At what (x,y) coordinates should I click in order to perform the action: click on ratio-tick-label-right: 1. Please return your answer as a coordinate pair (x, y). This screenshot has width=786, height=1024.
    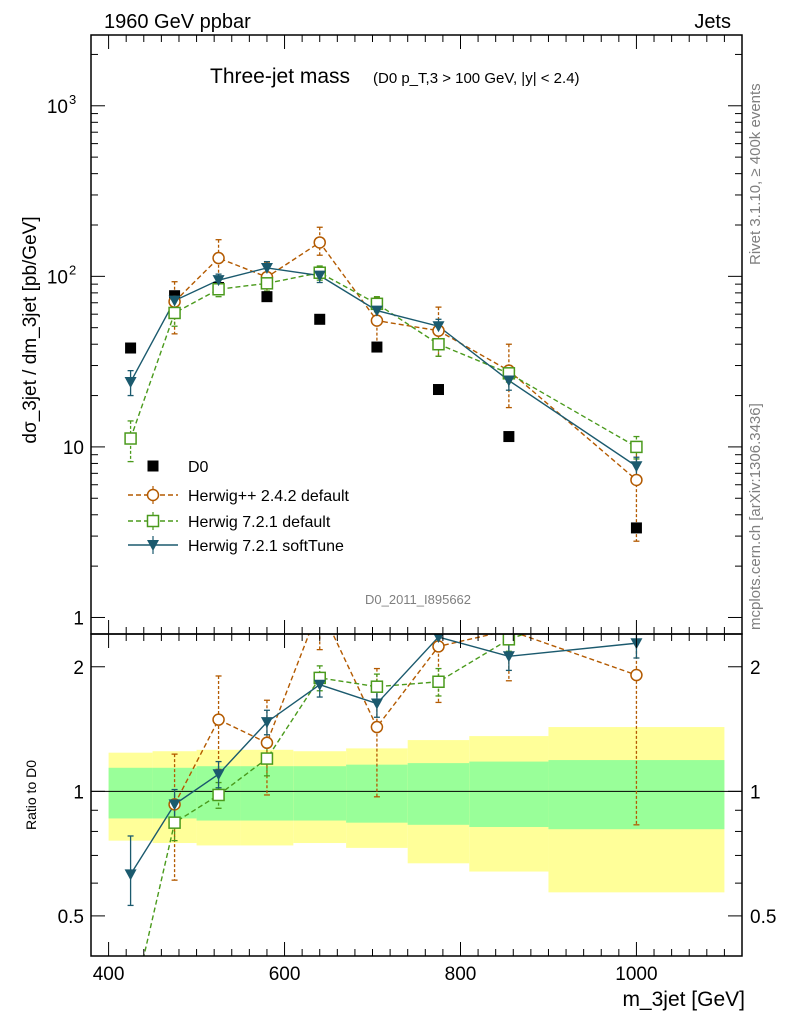
    Looking at the image, I should click on (755, 792).